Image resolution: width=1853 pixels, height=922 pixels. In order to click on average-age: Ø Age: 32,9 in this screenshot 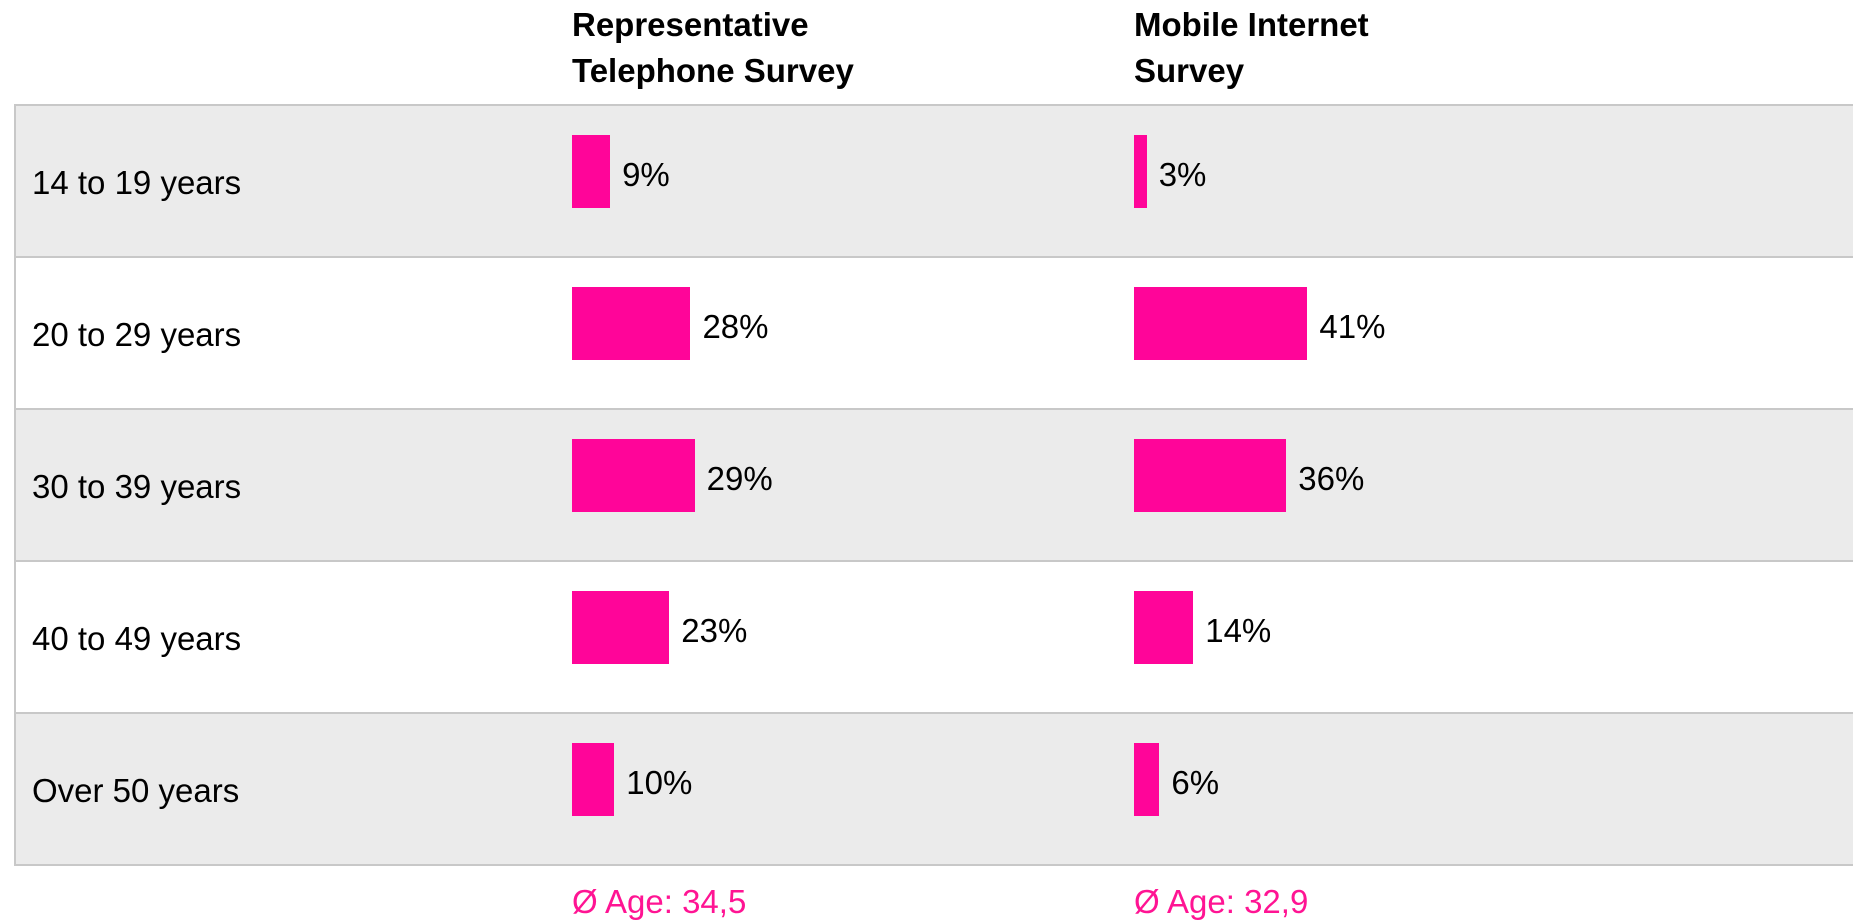, I will do `click(1221, 901)`.